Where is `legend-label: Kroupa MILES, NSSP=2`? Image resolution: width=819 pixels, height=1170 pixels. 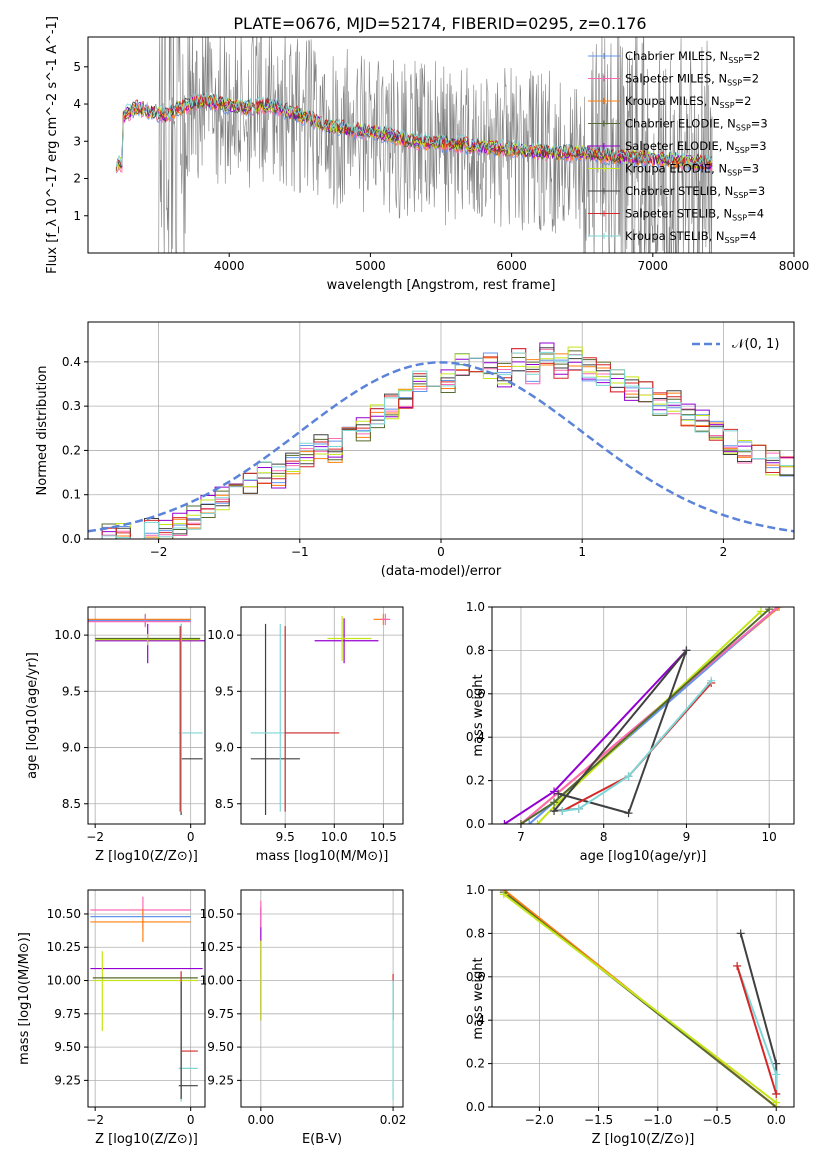 legend-label: Kroupa MILES, NSSP=2 is located at coordinates (688, 102).